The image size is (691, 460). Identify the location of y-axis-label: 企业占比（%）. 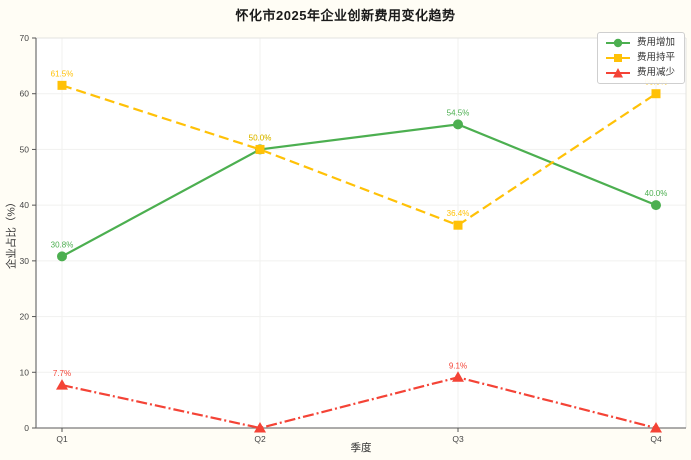
(11, 233).